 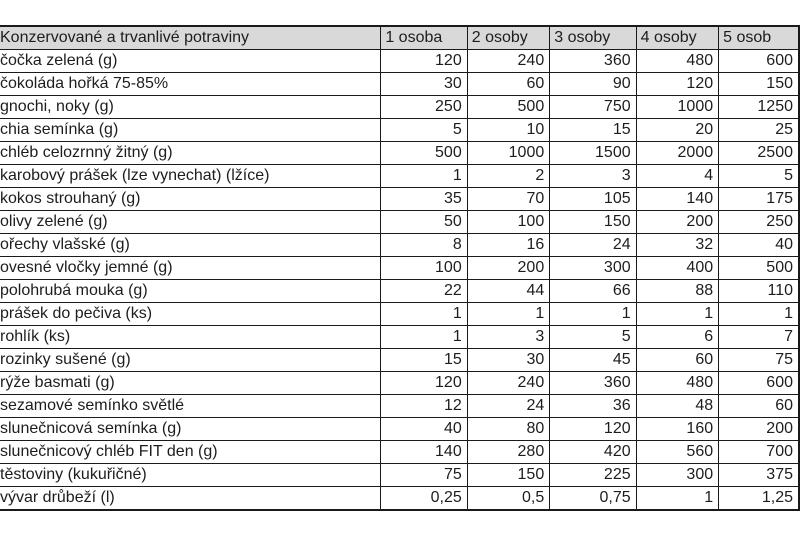 I want to click on table-row: gnochi, noky (g) 250 500 750 1000 1250, so click(x=400, y=107).